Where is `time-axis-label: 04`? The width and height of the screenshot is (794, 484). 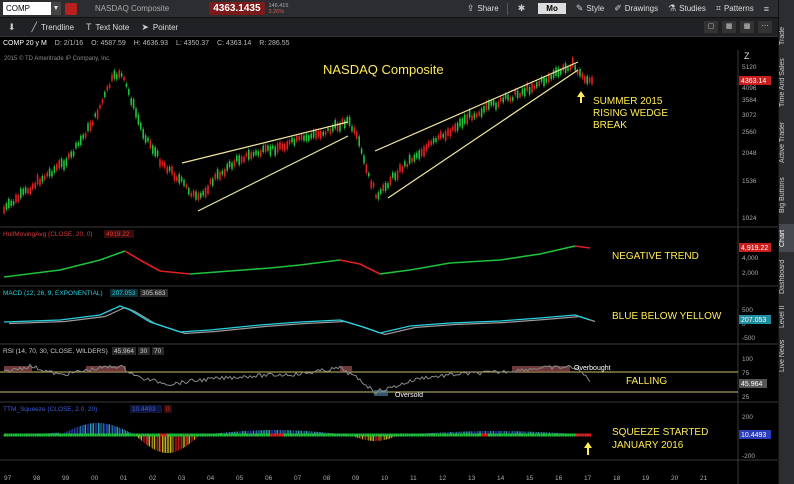 time-axis-label: 04 is located at coordinates (211, 478).